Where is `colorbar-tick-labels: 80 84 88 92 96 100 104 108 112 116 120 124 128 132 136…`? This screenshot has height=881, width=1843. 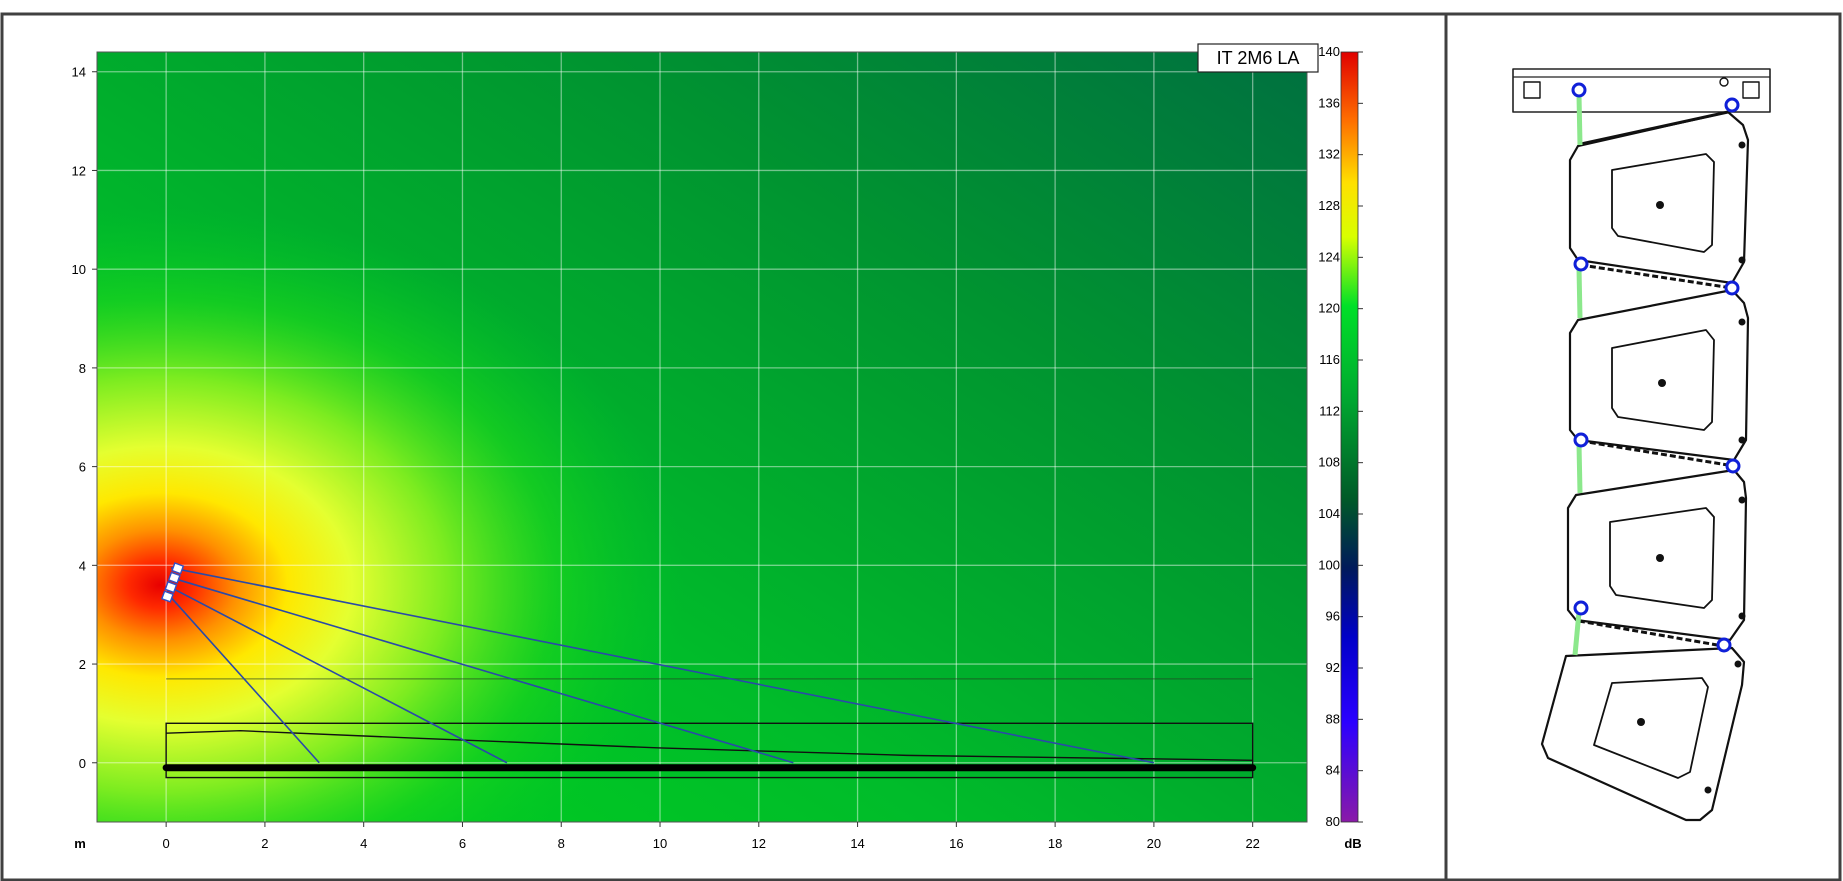 colorbar-tick-labels: 80 84 88 92 96 100 104 108 112 116 120 124 128 132 136… is located at coordinates (1340, 436).